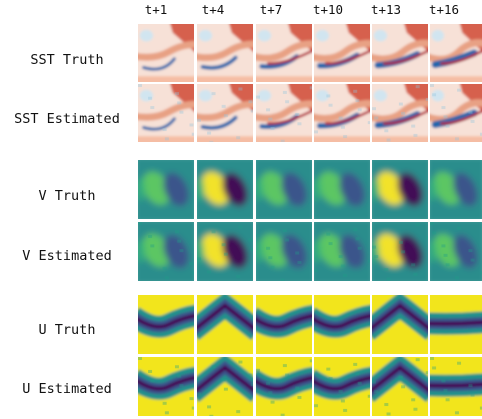 The image size is (482, 419). What do you see at coordinates (67, 119) in the screenshot?
I see `row-label-sst-estimated: SST Estimated` at bounding box center [67, 119].